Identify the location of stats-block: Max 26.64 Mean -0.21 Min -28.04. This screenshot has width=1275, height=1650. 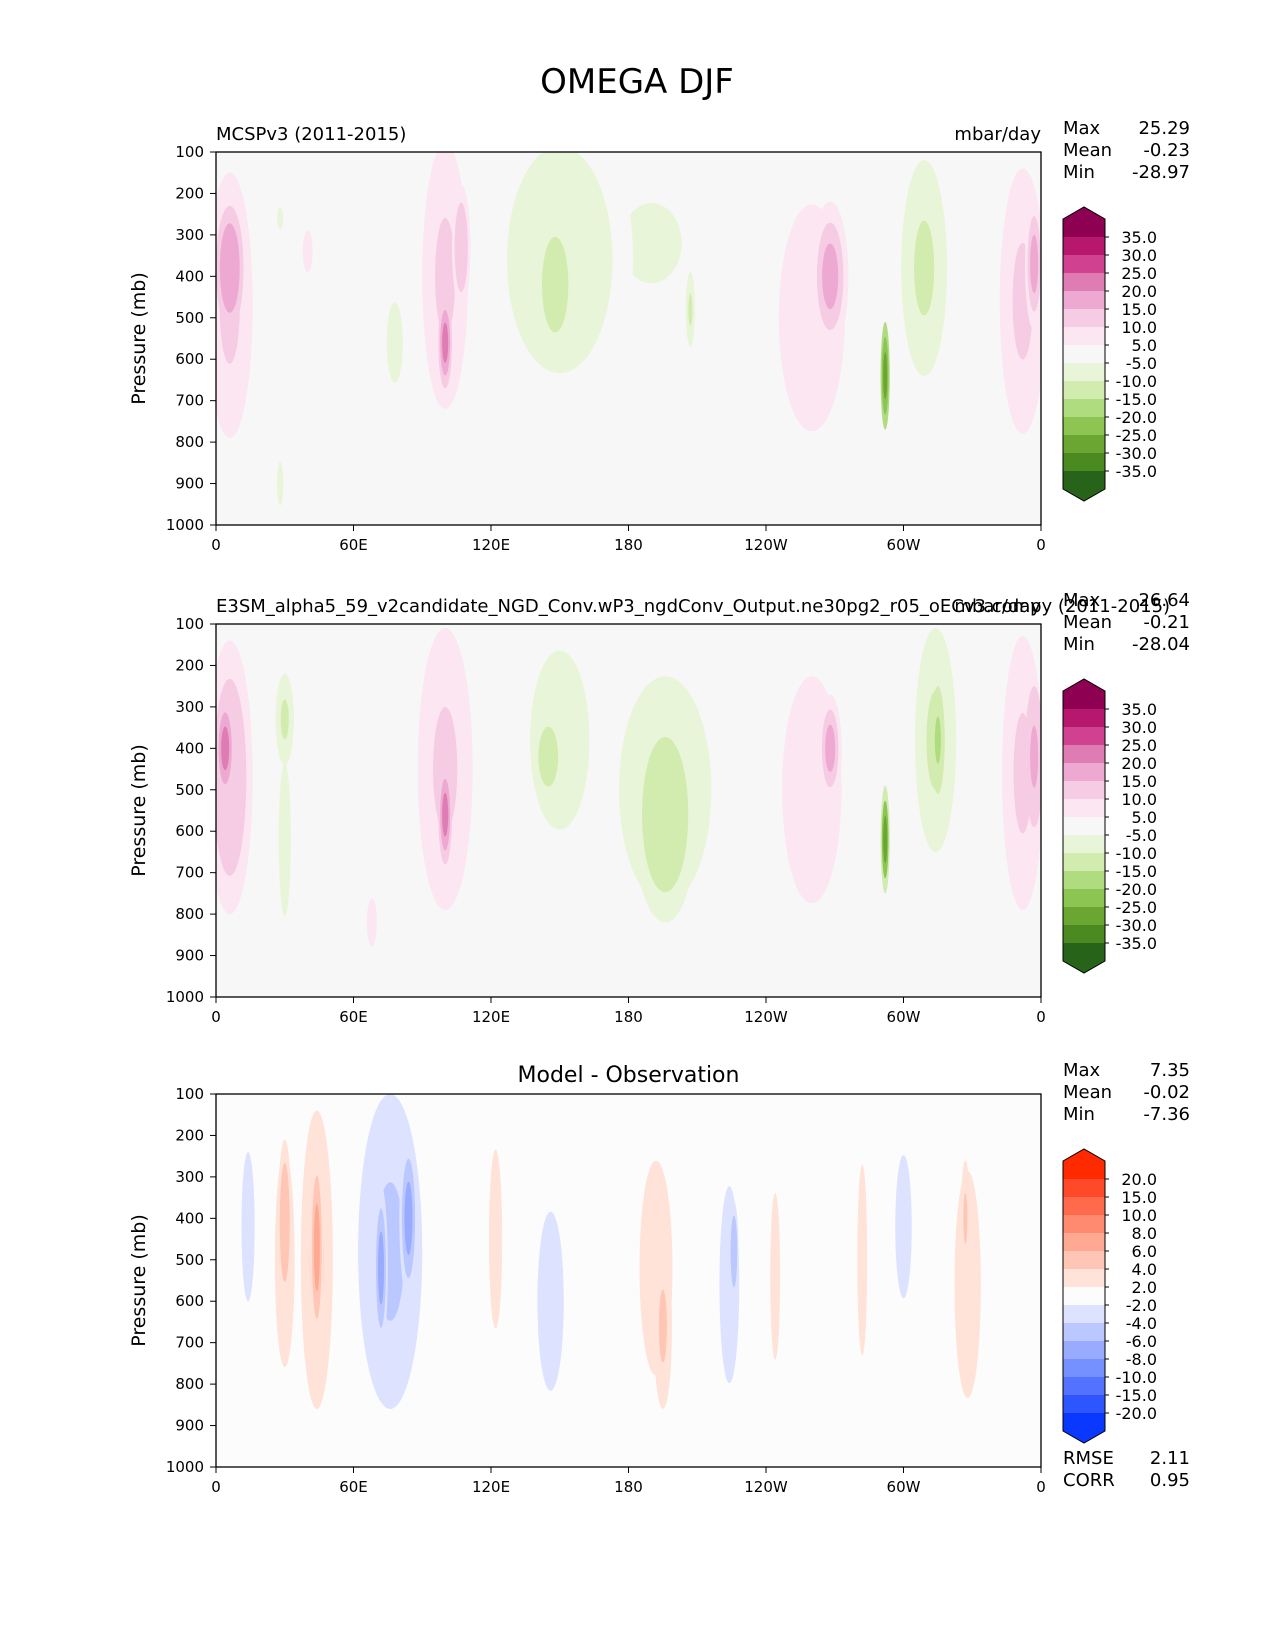
(1126, 622).